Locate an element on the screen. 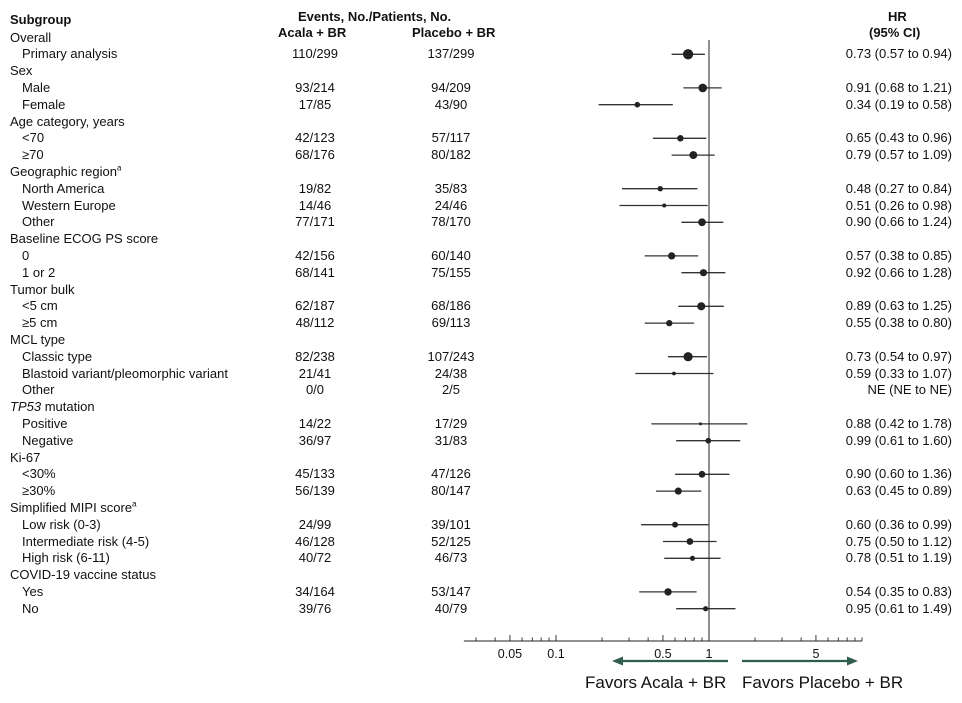 This screenshot has width=962, height=703. group-label: Age category, years is located at coordinates (67, 122).